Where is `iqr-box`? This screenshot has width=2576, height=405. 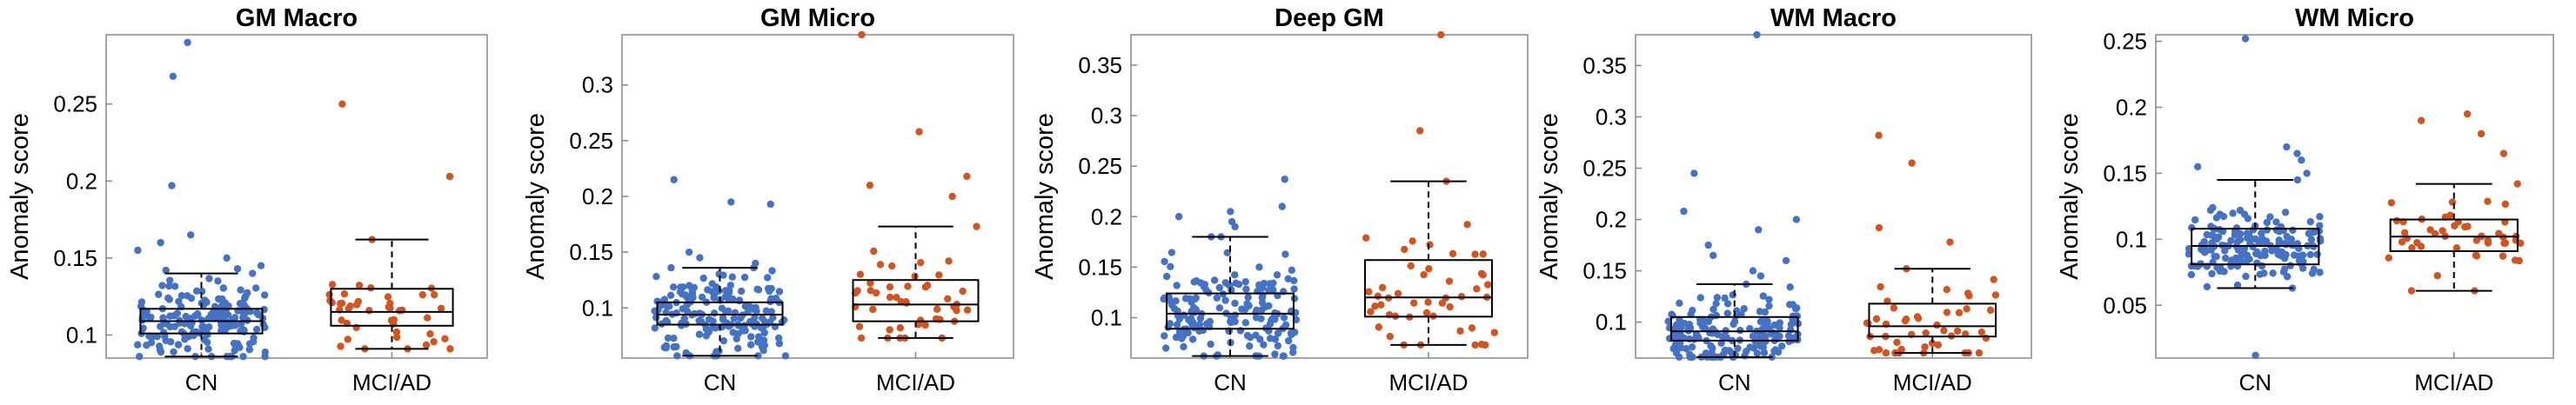
iqr-box is located at coordinates (392, 307).